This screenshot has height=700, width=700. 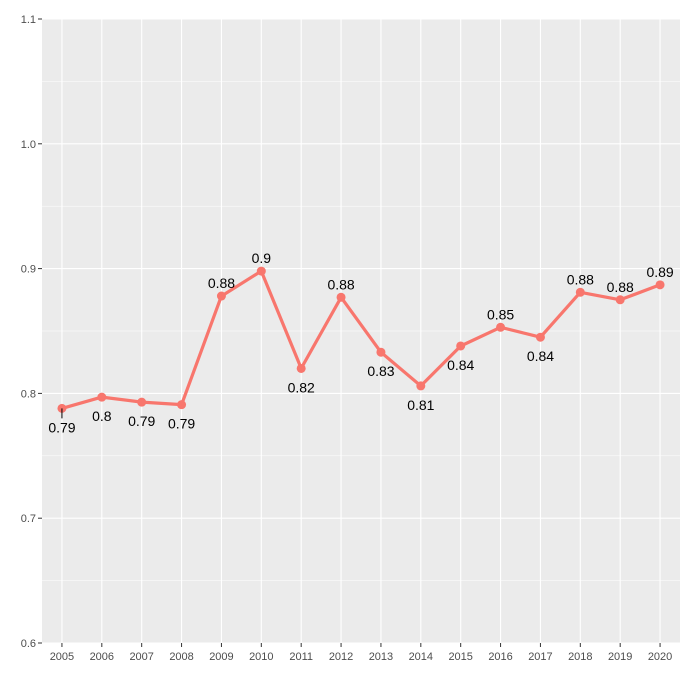 I want to click on x-tick-label: 2008, so click(x=181, y=657).